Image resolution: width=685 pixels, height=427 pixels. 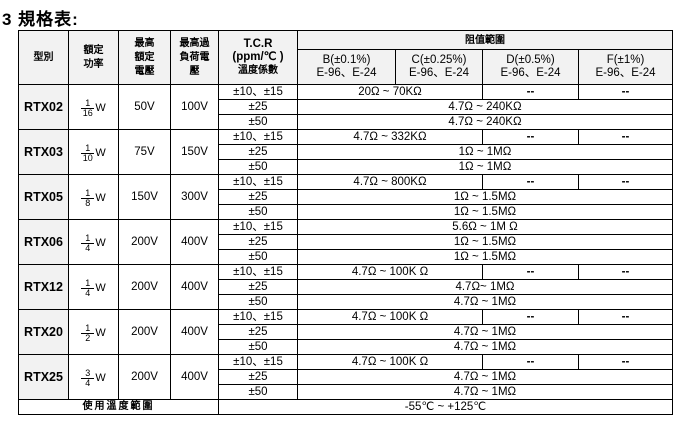 What do you see at coordinates (346, 257) in the screenshot?
I see `table-row: ±50 1Ω ~ 1.5MΩ` at bounding box center [346, 257].